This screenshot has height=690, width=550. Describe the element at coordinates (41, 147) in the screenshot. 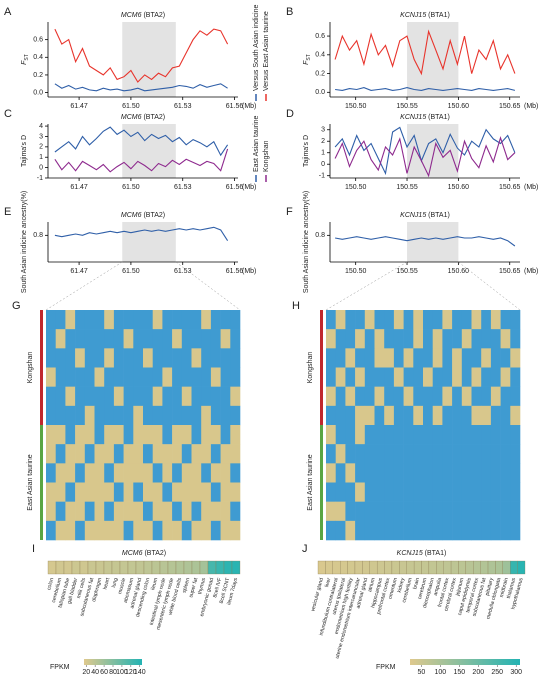

I see `y-tick-label: 2` at that location.